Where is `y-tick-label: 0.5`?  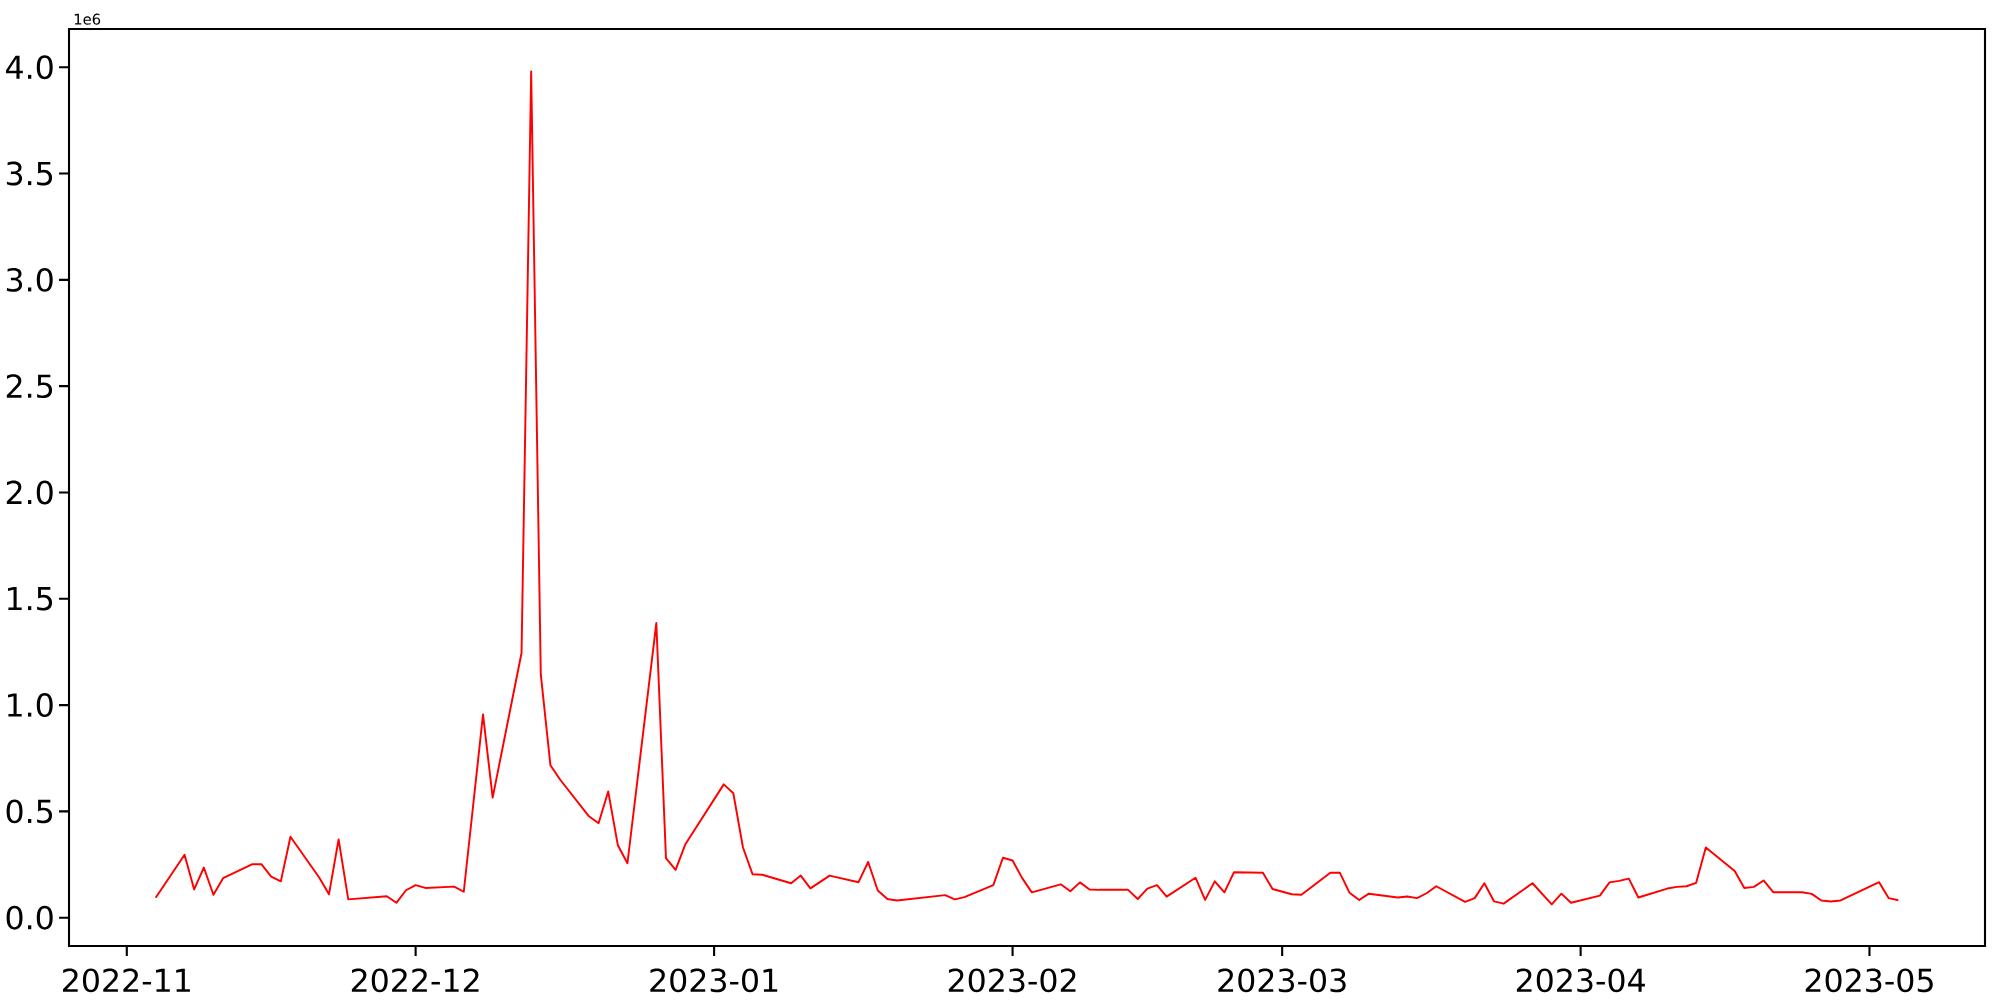
y-tick-label: 0.5 is located at coordinates (29, 811).